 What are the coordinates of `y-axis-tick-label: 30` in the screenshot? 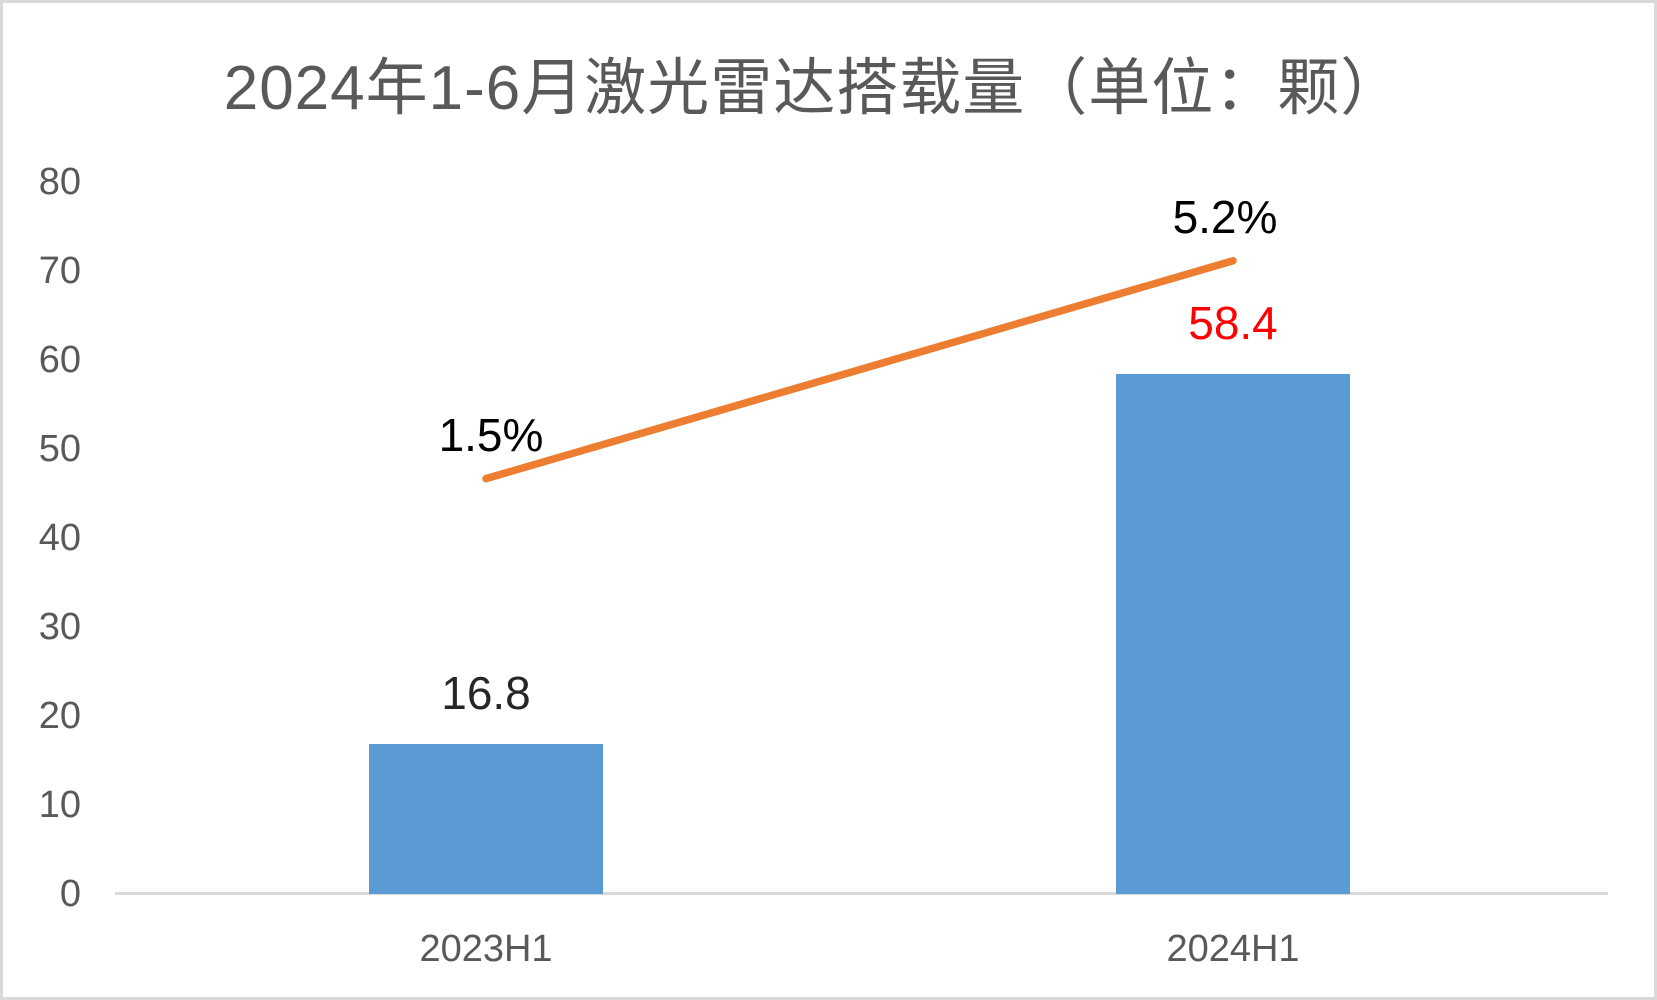 It's located at (59, 627).